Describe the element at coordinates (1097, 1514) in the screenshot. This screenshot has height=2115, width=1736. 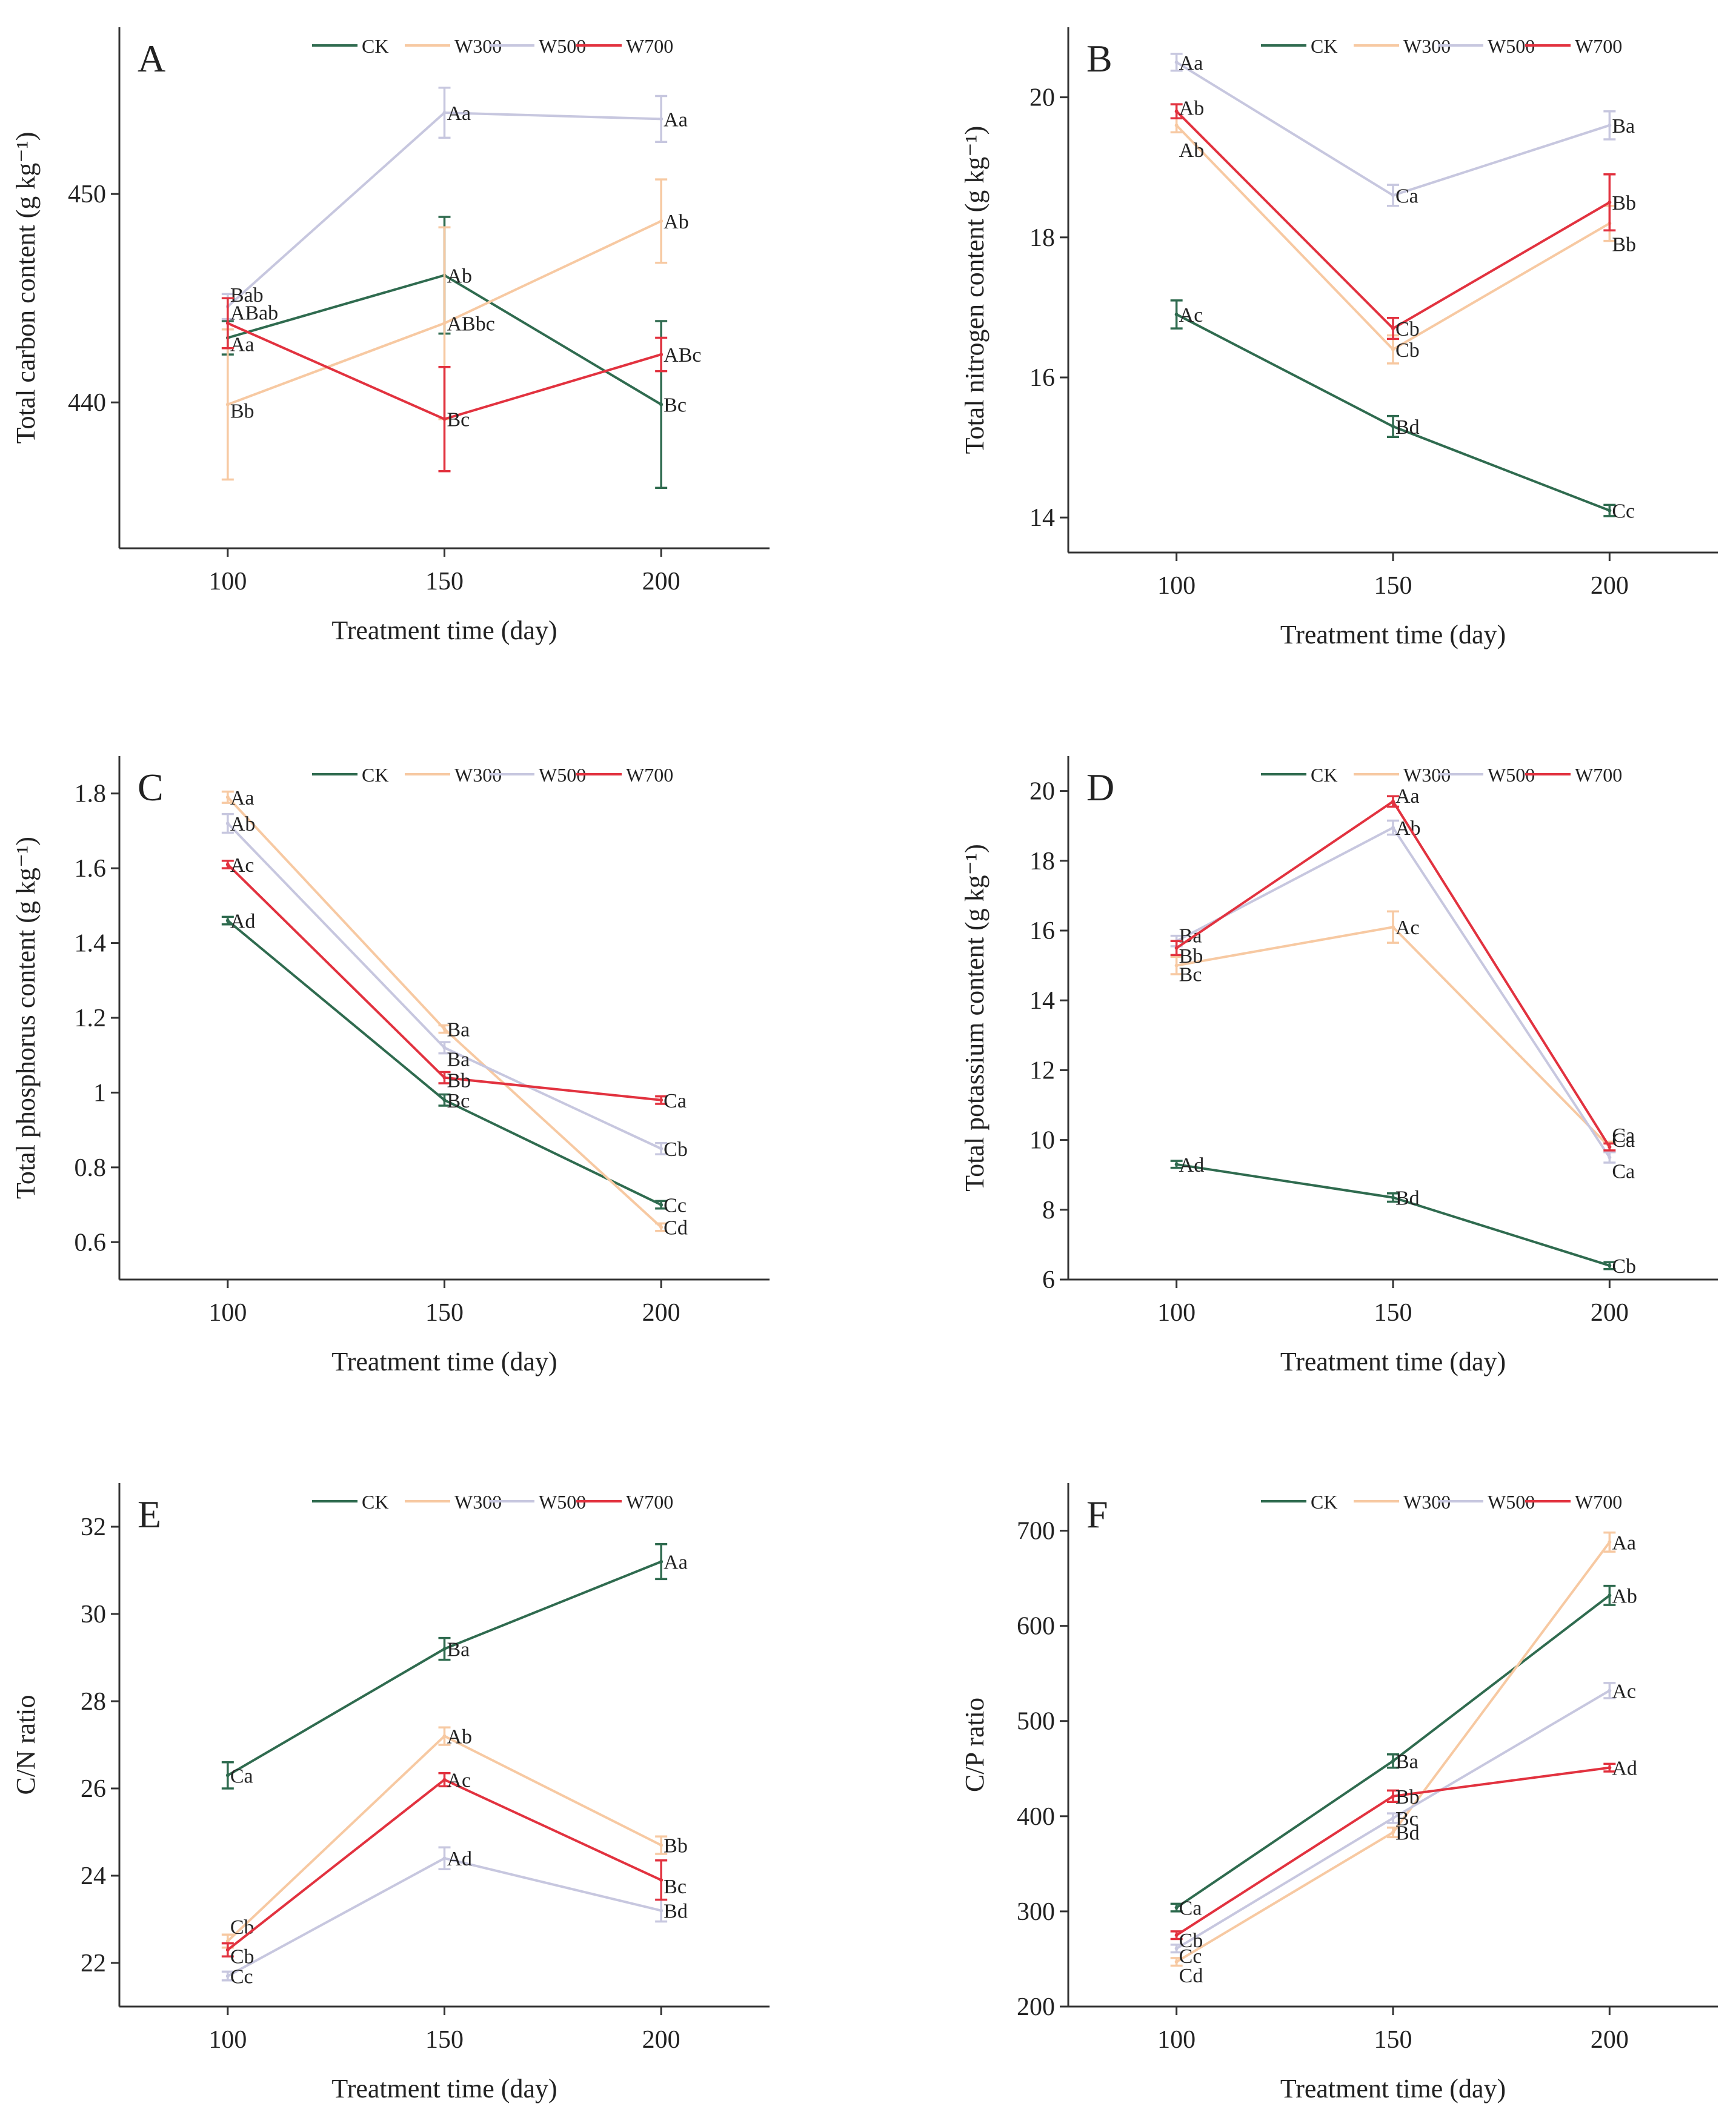
I see `panel-letter: F` at that location.